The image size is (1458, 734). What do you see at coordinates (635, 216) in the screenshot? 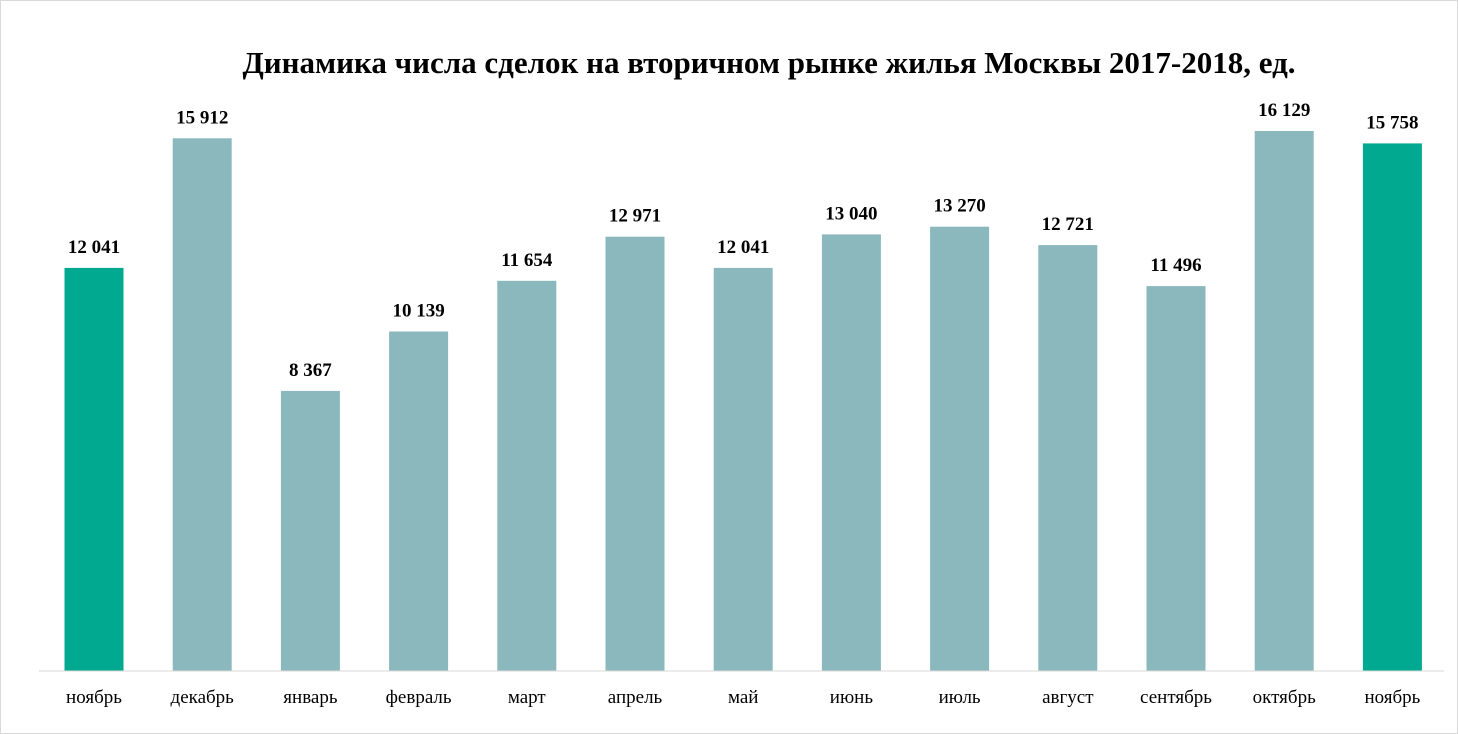
I see `value-label-5: 12 971` at bounding box center [635, 216].